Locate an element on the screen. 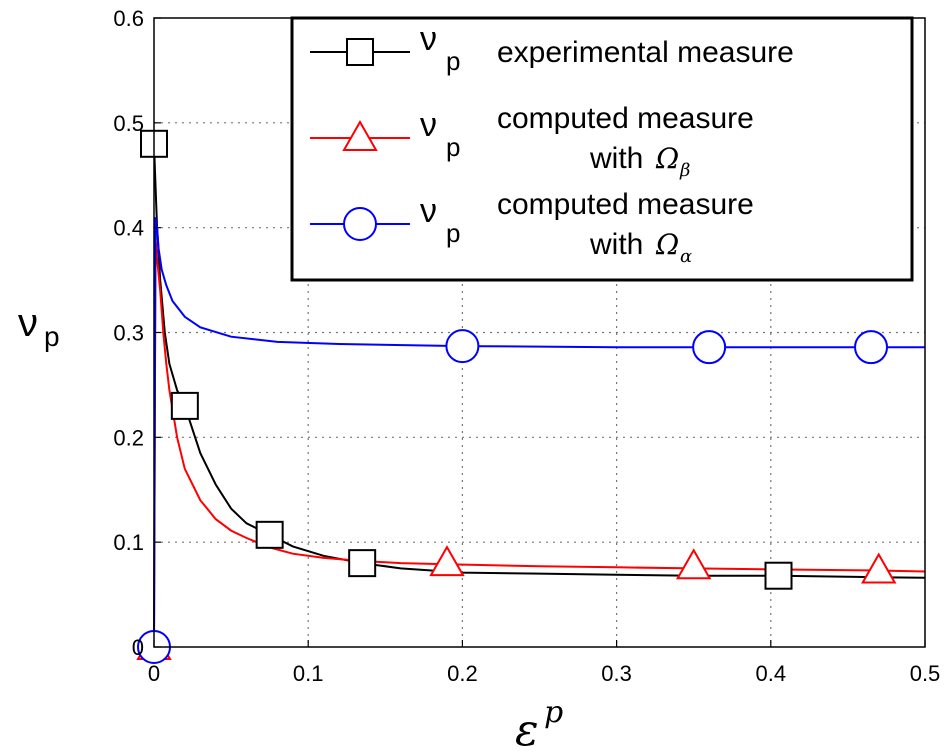  legend-omega-subscript: α is located at coordinates (686, 256).